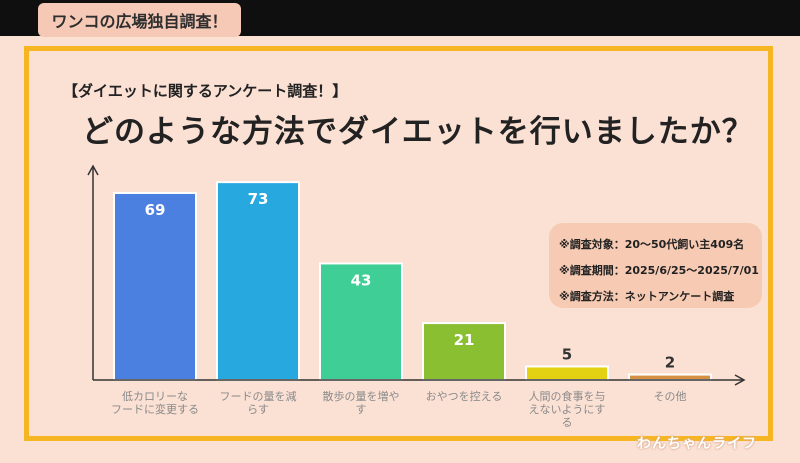  What do you see at coordinates (361, 280) in the screenshot?
I see `value-label-3: 43` at bounding box center [361, 280].